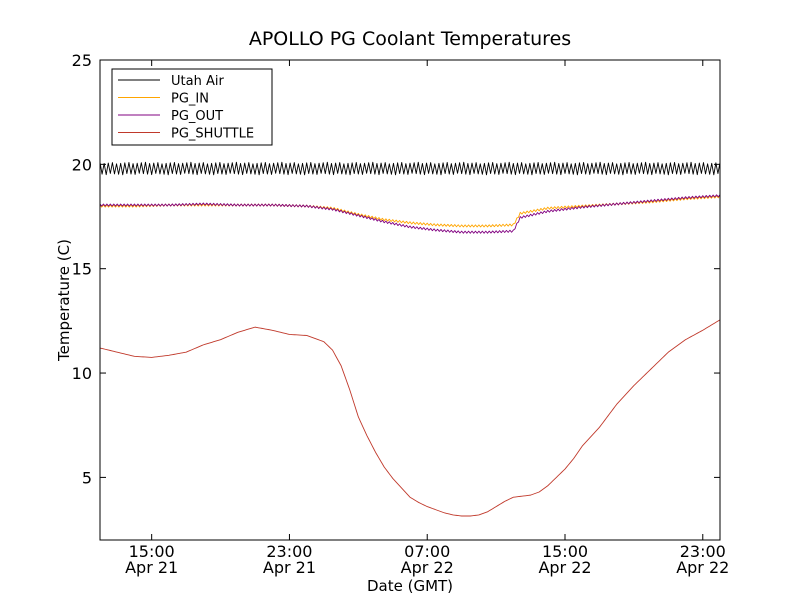 The height and width of the screenshot is (600, 800). I want to click on y-tick-label: 5, so click(87, 477).